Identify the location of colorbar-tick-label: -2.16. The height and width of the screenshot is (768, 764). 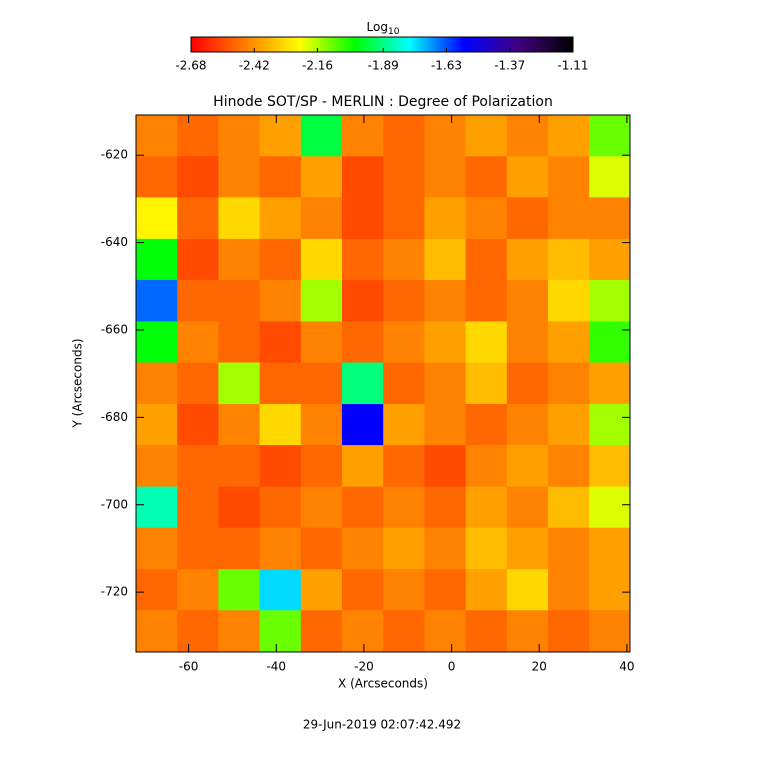
(317, 66).